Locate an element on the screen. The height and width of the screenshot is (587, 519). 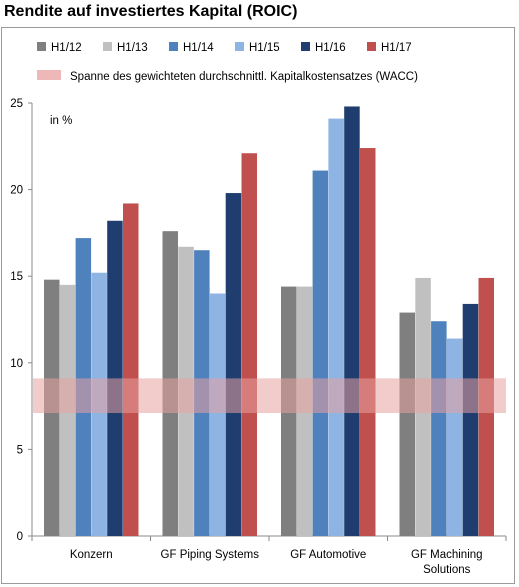
y-tick-label-0: 0 is located at coordinates (20, 537).